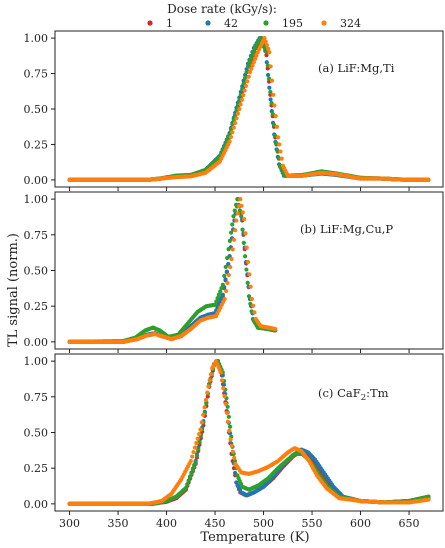  Describe the element at coordinates (254, 537) in the screenshot. I see `x-axis-label: Temperature (K)` at that location.